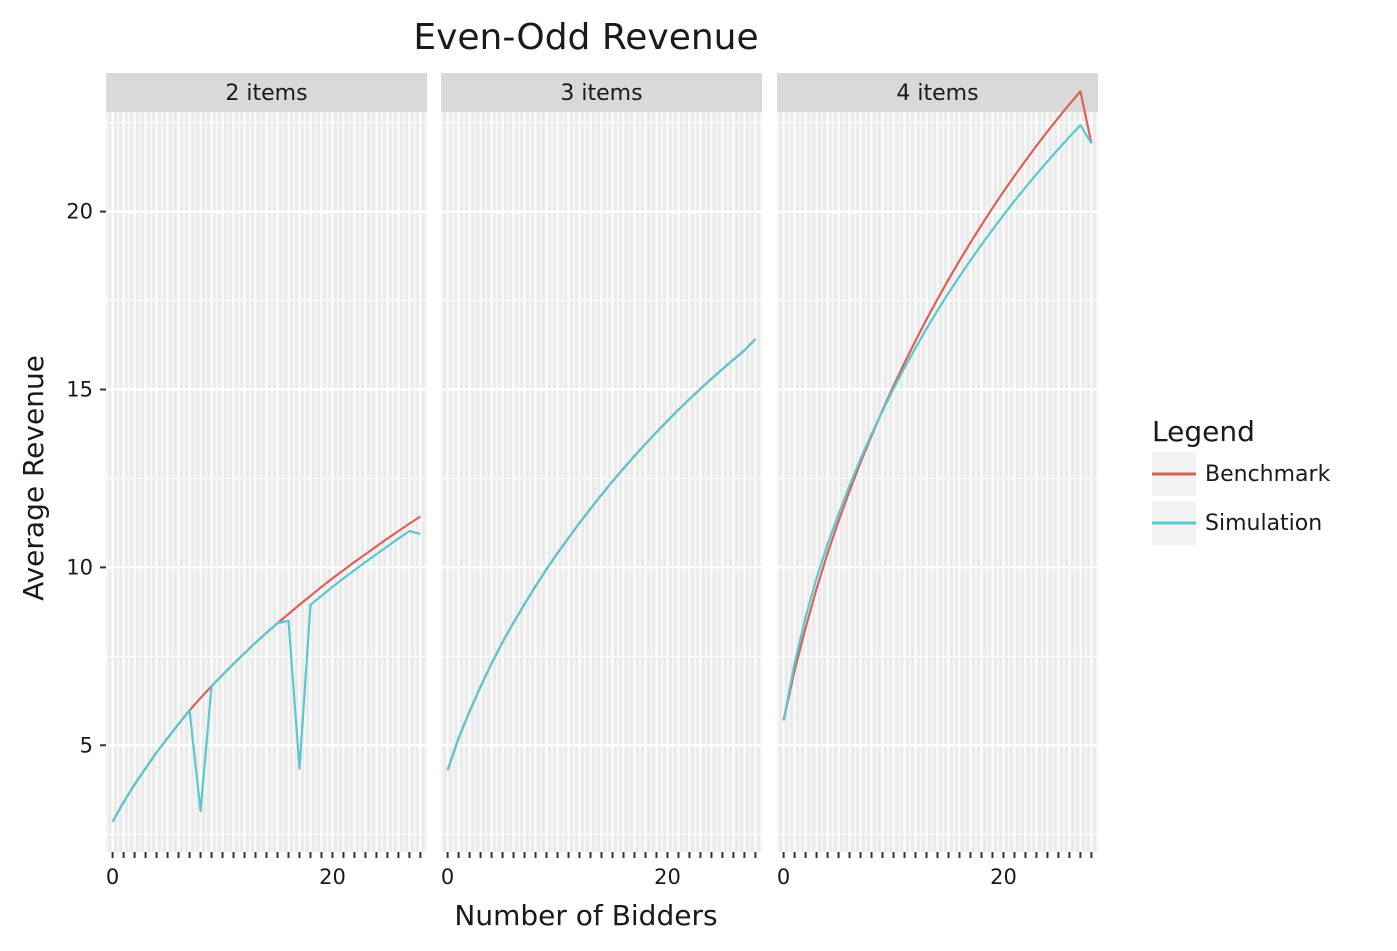  What do you see at coordinates (1203, 431) in the screenshot?
I see `legend-title: Legend` at bounding box center [1203, 431].